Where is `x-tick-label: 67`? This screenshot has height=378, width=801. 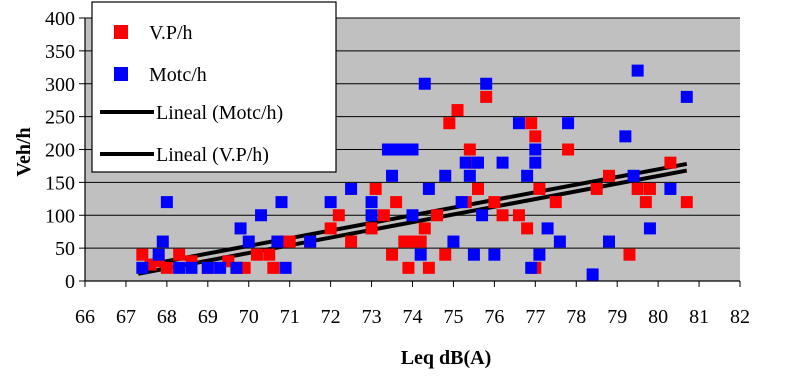
x-tick-label: 67 is located at coordinates (126, 317).